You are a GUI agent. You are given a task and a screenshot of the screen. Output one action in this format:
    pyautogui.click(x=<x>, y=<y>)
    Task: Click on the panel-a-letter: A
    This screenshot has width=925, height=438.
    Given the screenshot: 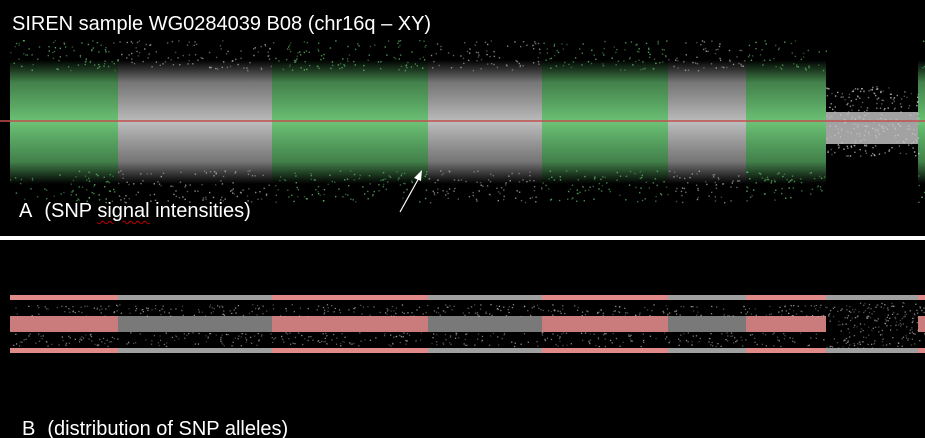 What is the action you would take?
    pyautogui.click(x=26, y=211)
    